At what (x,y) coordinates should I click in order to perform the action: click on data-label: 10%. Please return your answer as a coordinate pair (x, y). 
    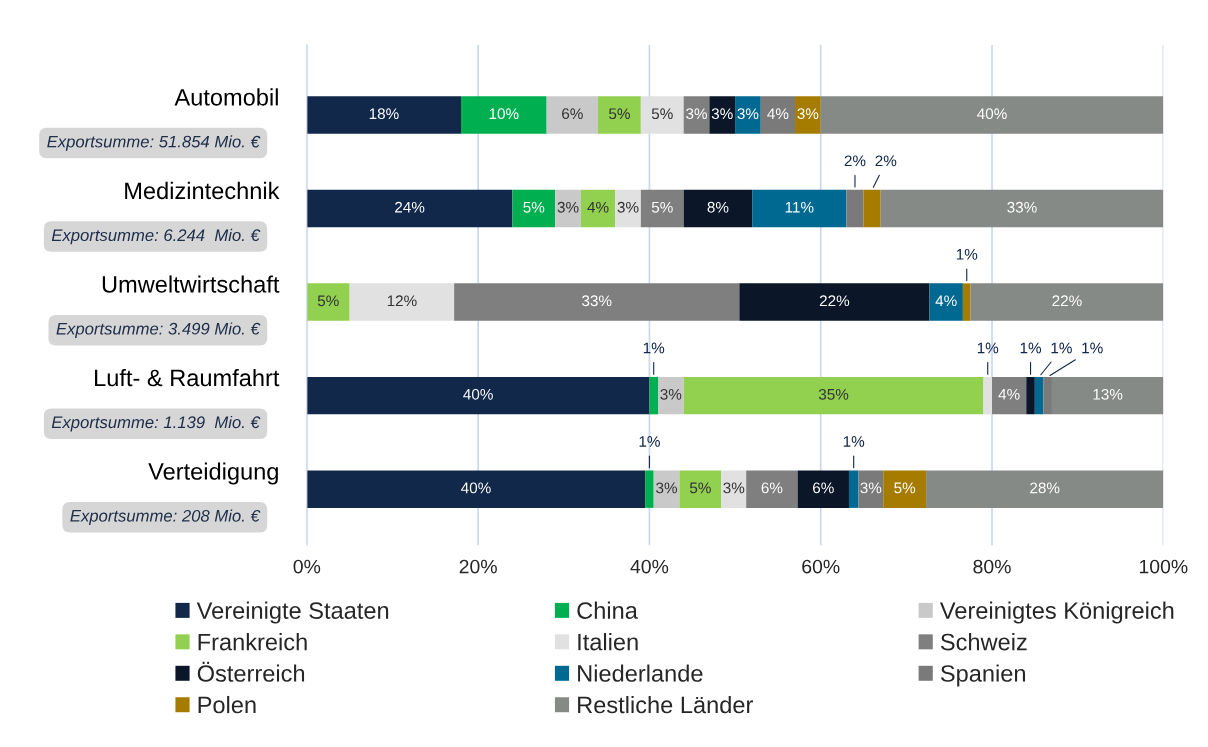
    Looking at the image, I should click on (504, 114).